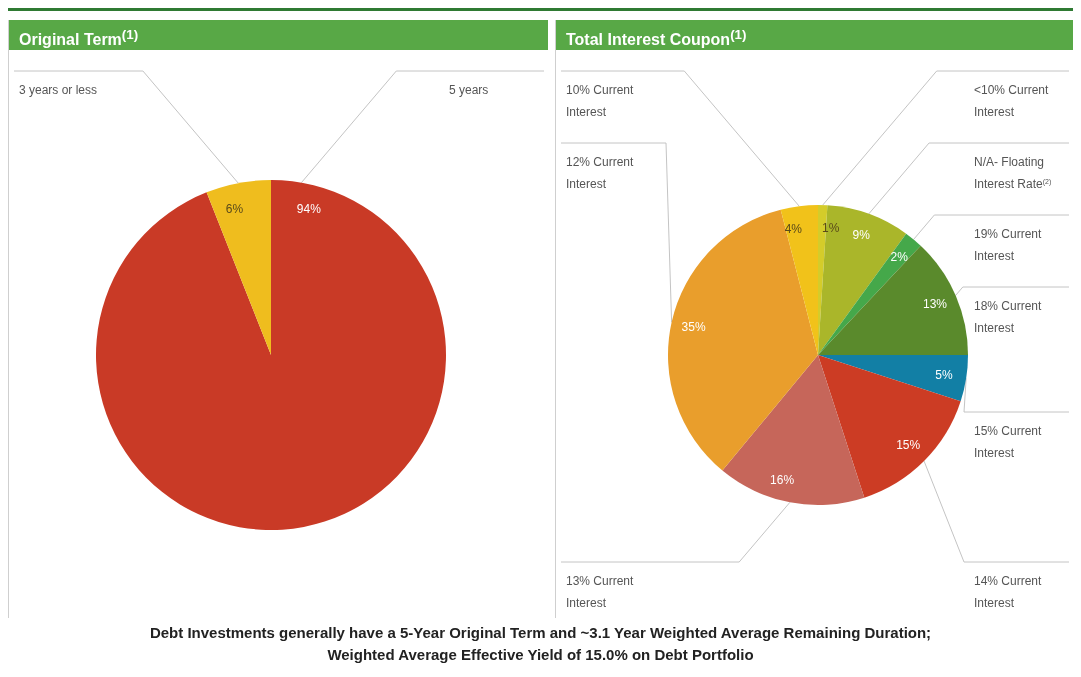 The height and width of the screenshot is (677, 1081). I want to click on slice-label: 12% Current Interest, so click(601, 173).